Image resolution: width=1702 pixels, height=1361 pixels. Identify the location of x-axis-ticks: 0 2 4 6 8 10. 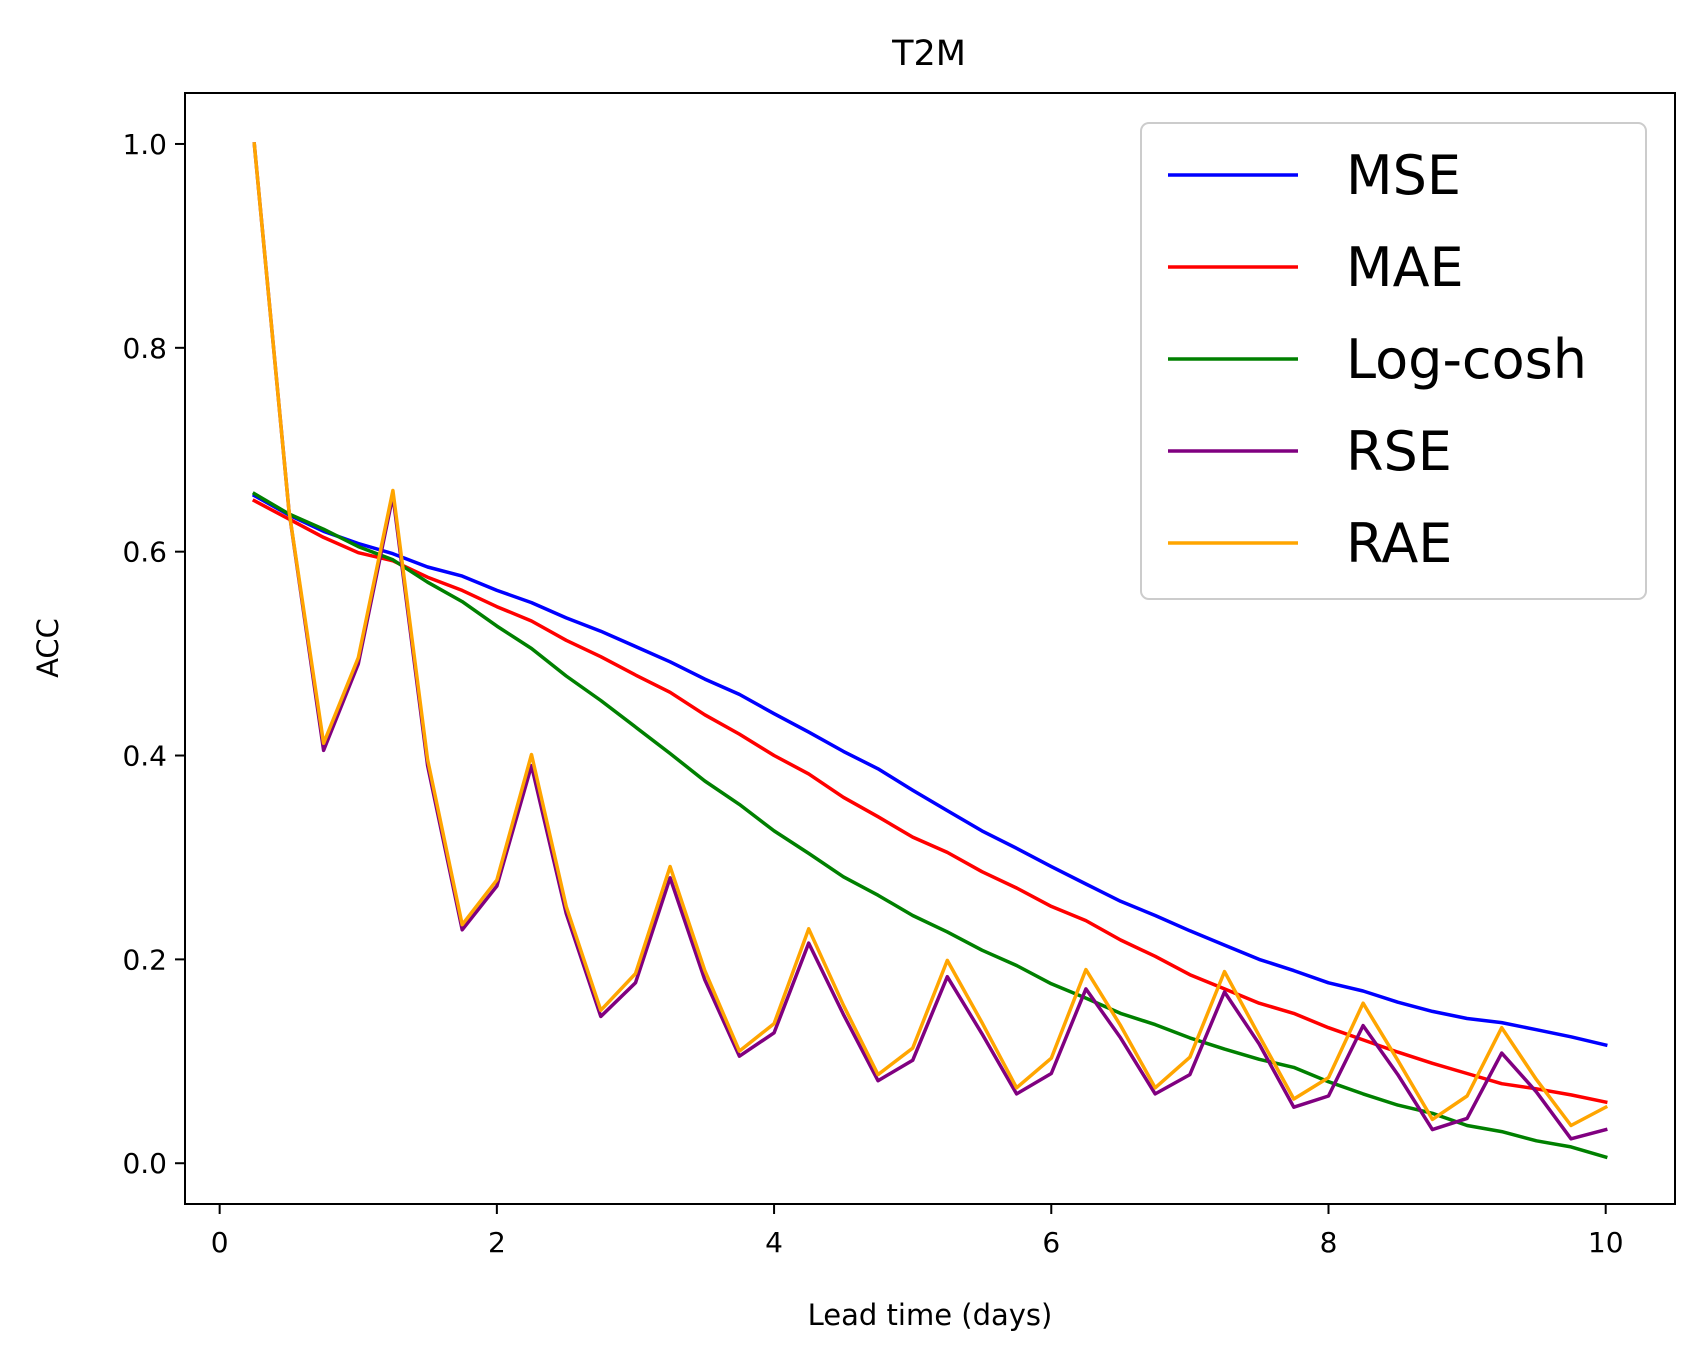
(917, 1231).